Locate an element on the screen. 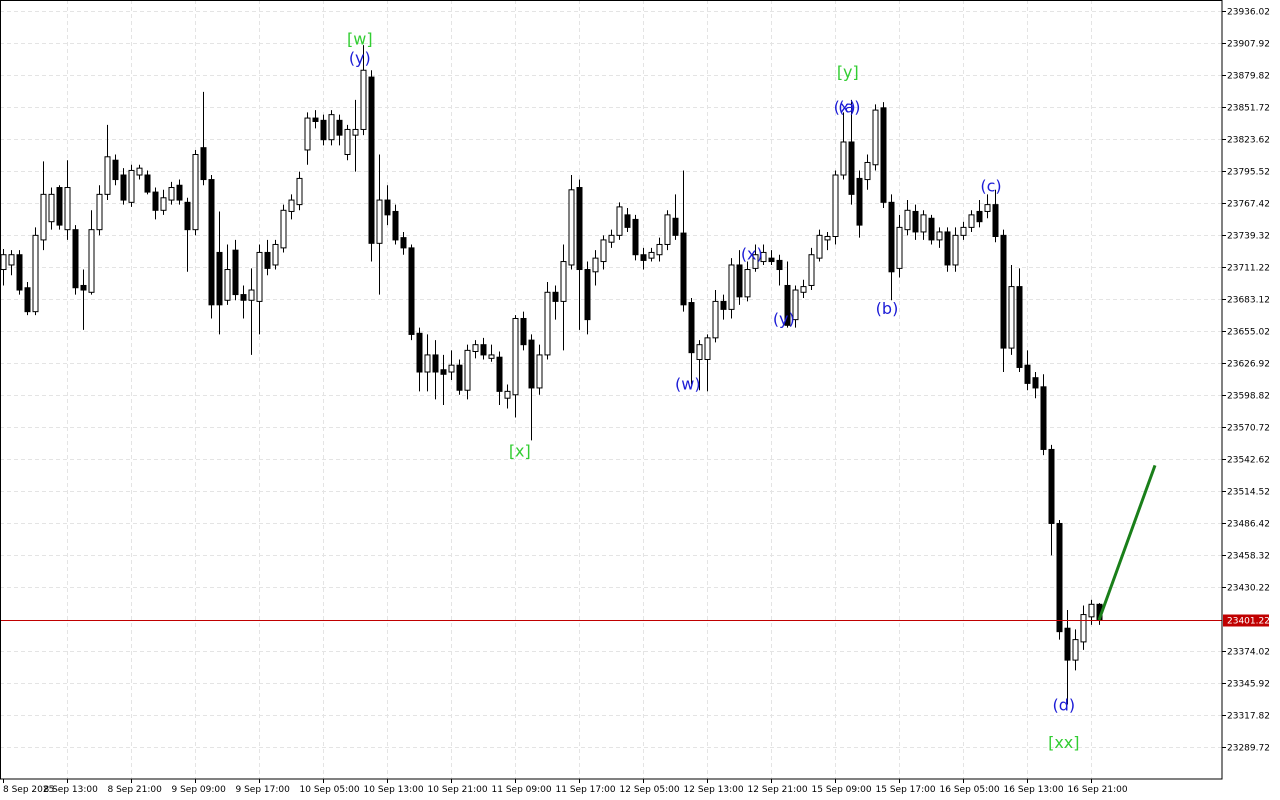 The image size is (1280, 800). y-tick-label: 23879.82 is located at coordinates (1248, 77).